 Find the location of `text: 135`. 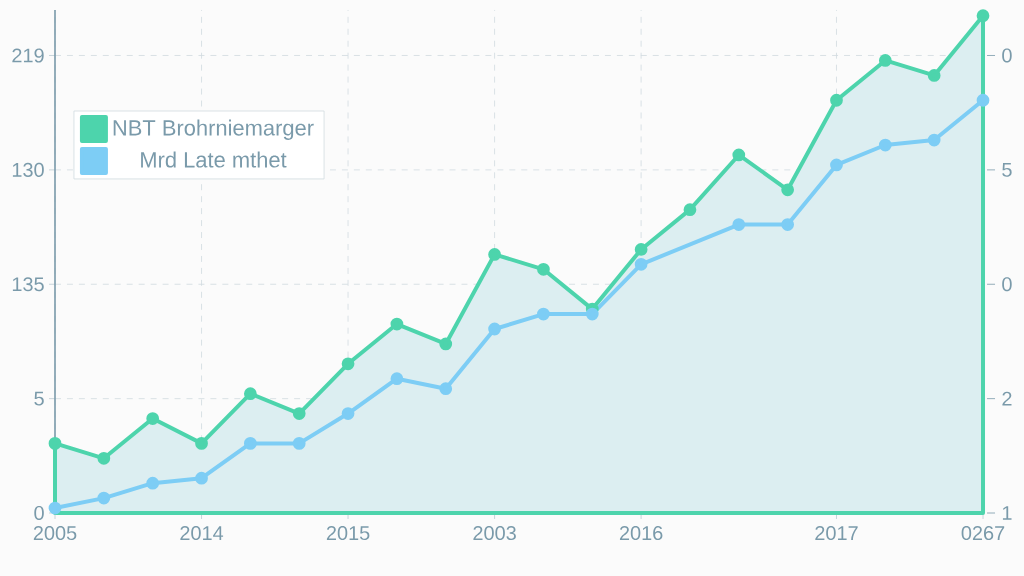

text: 135 is located at coordinates (28, 284).